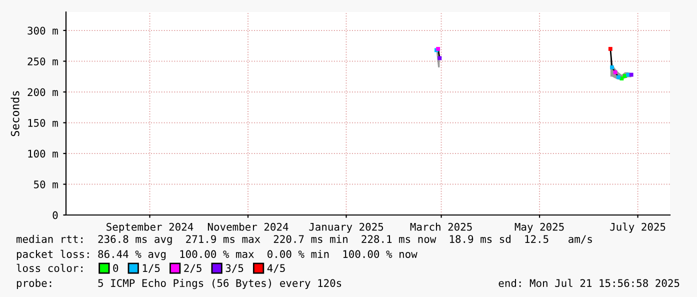 The height and width of the screenshot is (297, 697). What do you see at coordinates (43, 122) in the screenshot?
I see `y-tick-label: 150 m` at bounding box center [43, 122].